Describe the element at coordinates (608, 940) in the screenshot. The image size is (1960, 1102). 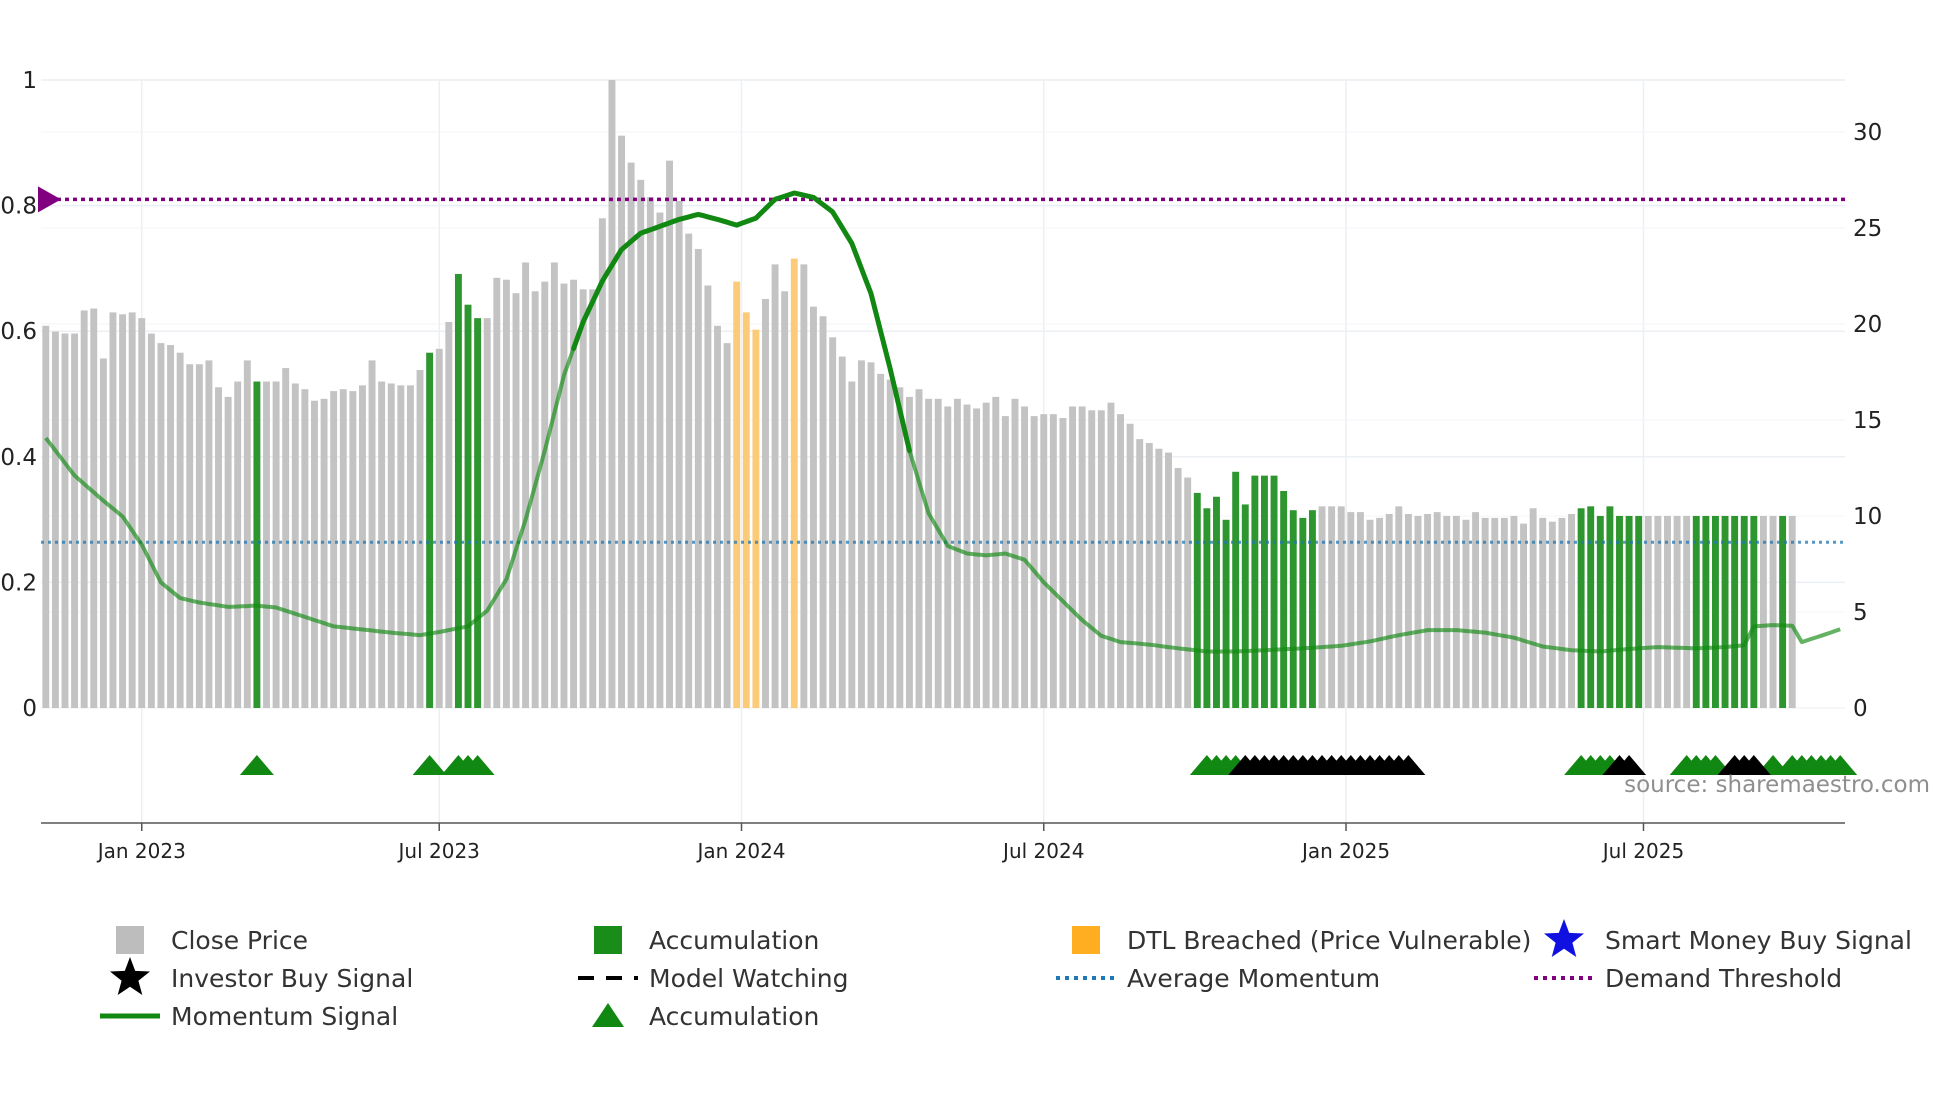
I see `legend-accumulation-swatch` at that location.